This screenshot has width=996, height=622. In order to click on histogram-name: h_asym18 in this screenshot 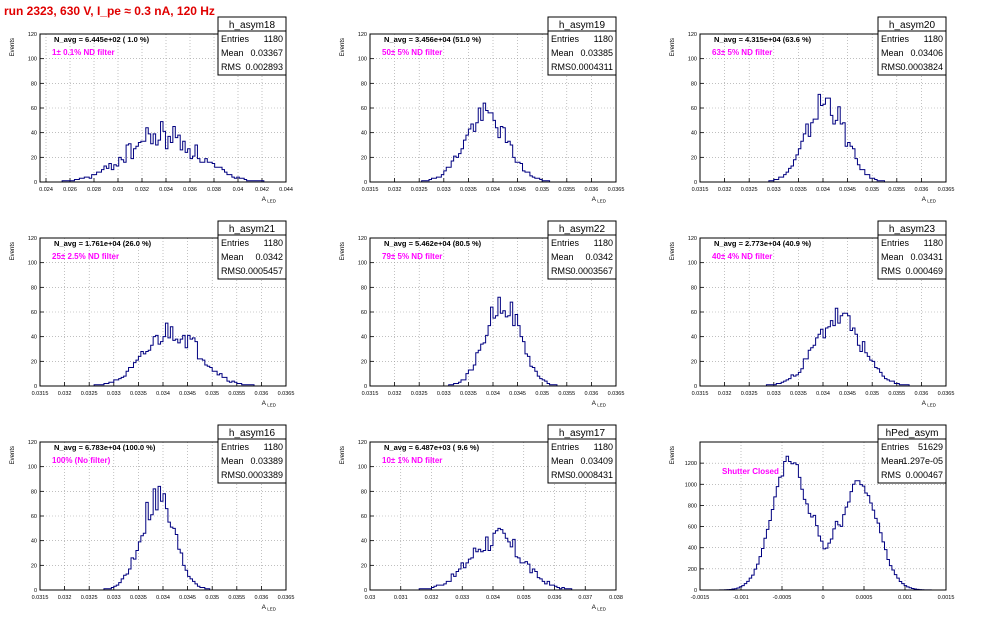, I will do `click(252, 25)`.